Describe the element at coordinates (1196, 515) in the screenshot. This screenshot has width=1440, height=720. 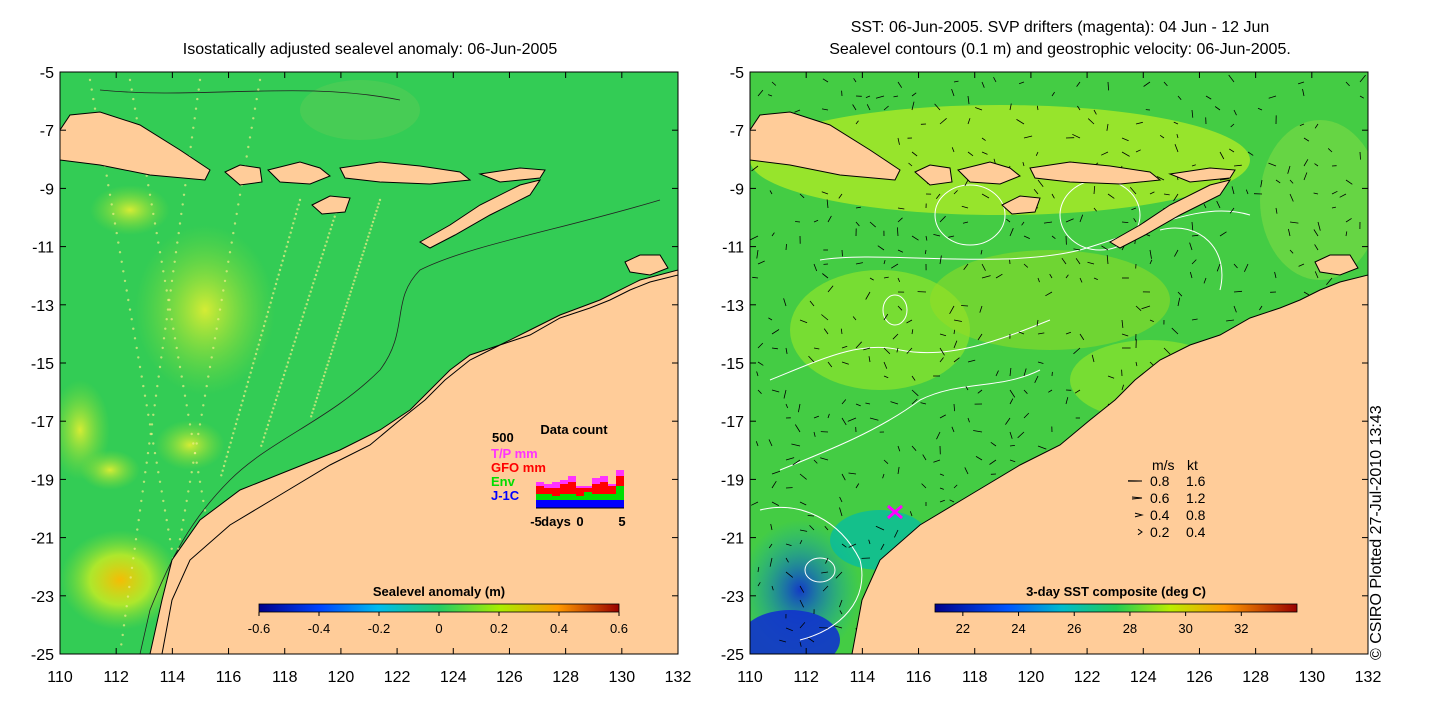
I see `speed-key-kt-value: 0.8` at that location.